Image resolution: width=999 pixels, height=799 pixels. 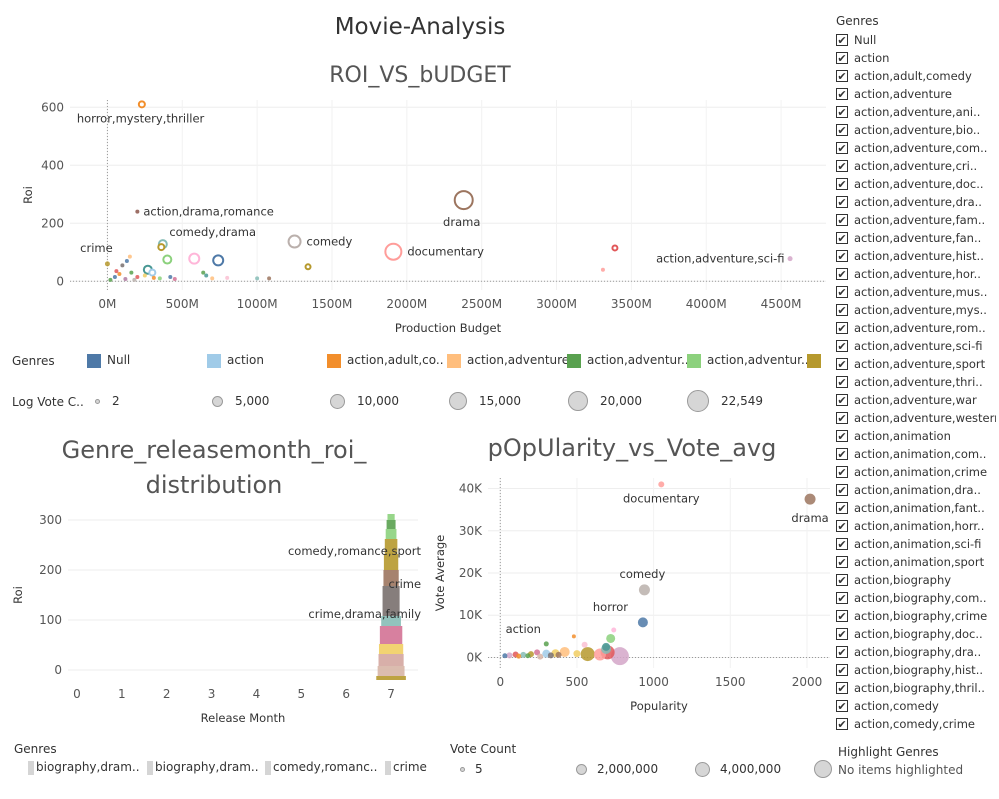 What do you see at coordinates (916, 310) in the screenshot?
I see `genre-filter-item: ✔ action,adventure,mys..` at bounding box center [916, 310].